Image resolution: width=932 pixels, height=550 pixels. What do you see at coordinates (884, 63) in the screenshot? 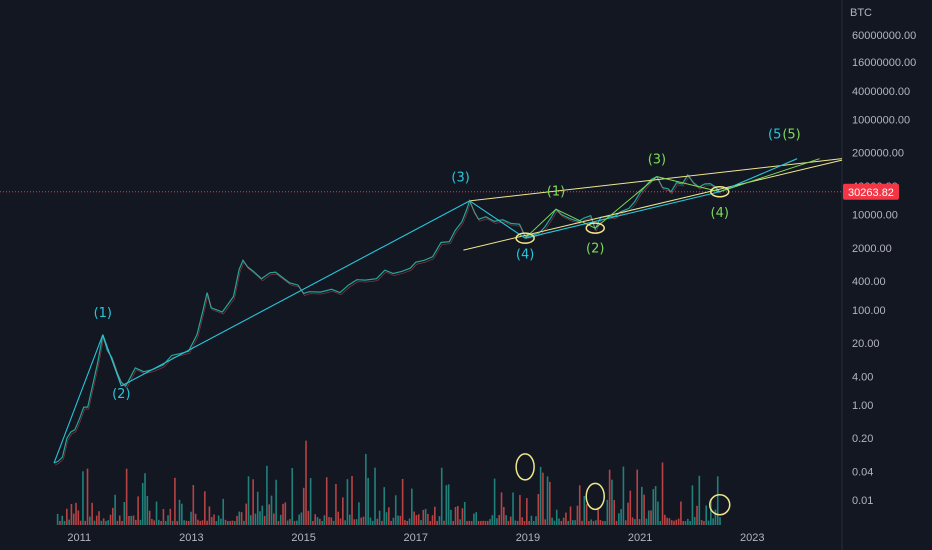
I see `y-tick-label: 16000000.00` at bounding box center [884, 63].